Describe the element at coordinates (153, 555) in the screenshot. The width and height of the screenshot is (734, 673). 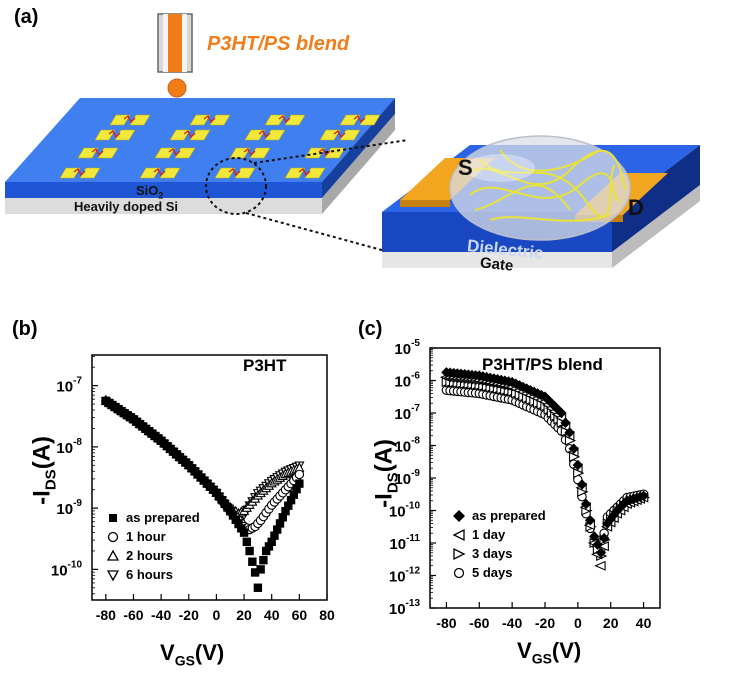
I see `legend-item: 2 hours` at that location.